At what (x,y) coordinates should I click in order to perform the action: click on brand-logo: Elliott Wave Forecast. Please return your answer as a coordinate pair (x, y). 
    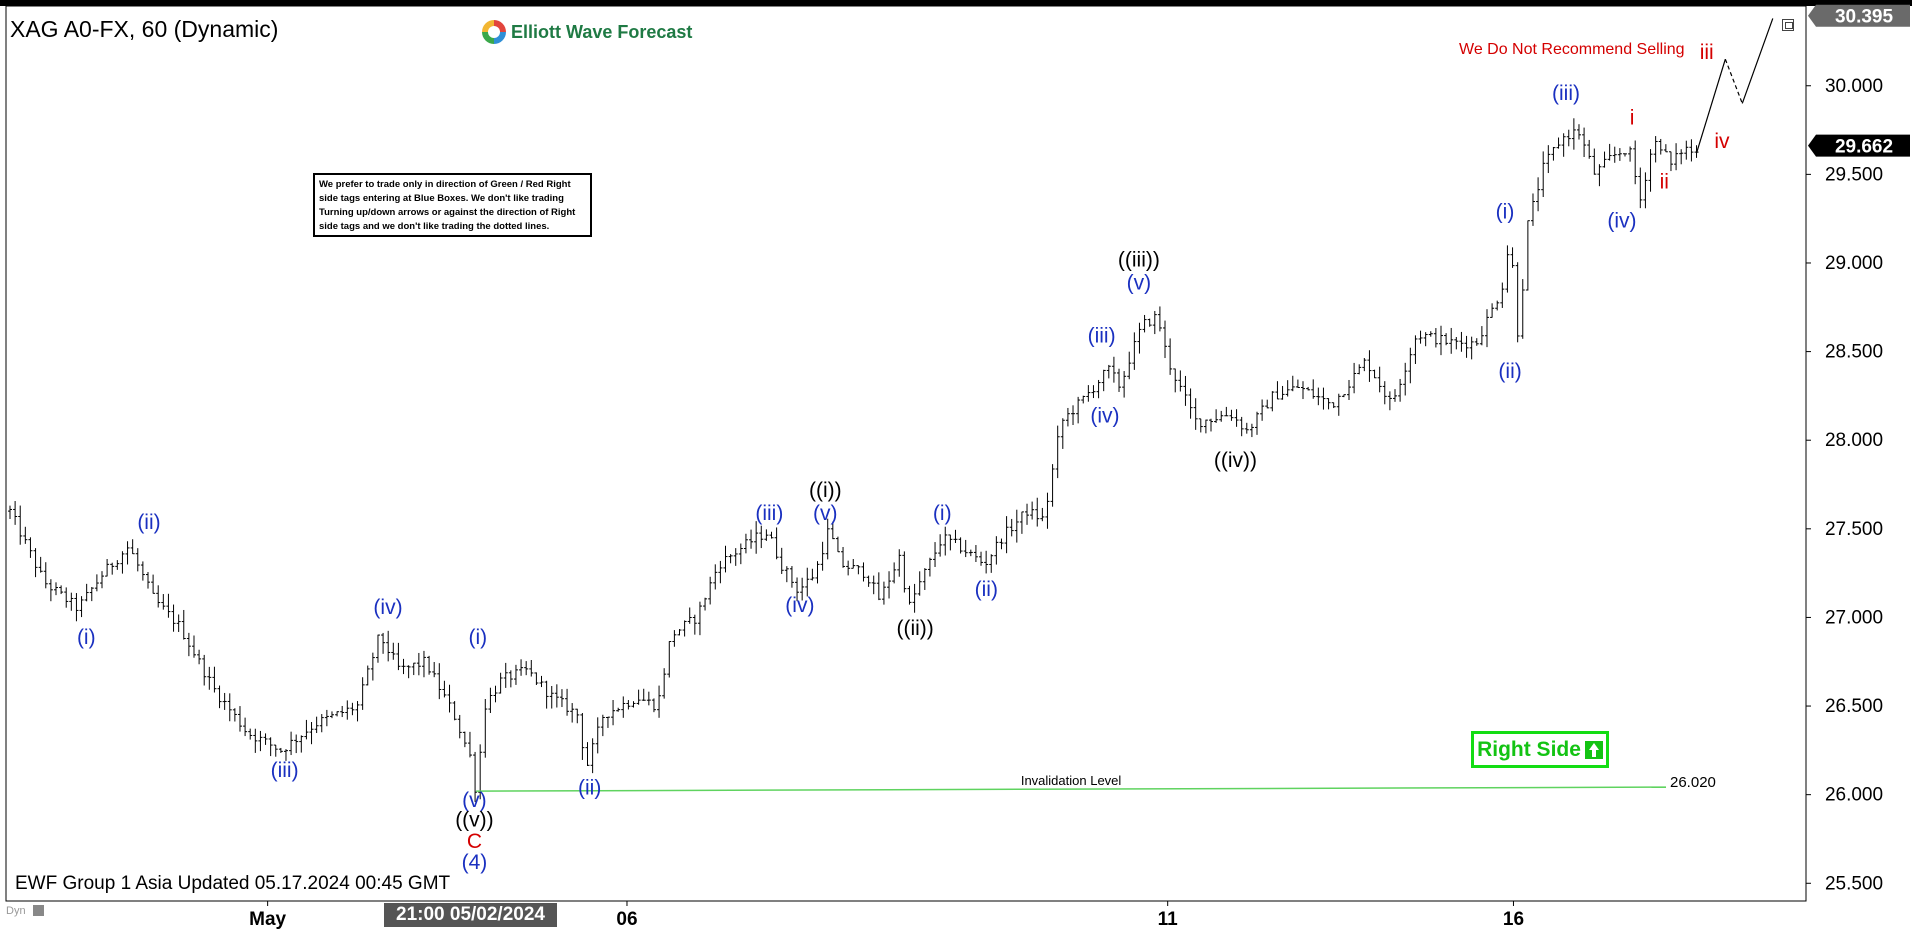
    Looking at the image, I should click on (587, 32).